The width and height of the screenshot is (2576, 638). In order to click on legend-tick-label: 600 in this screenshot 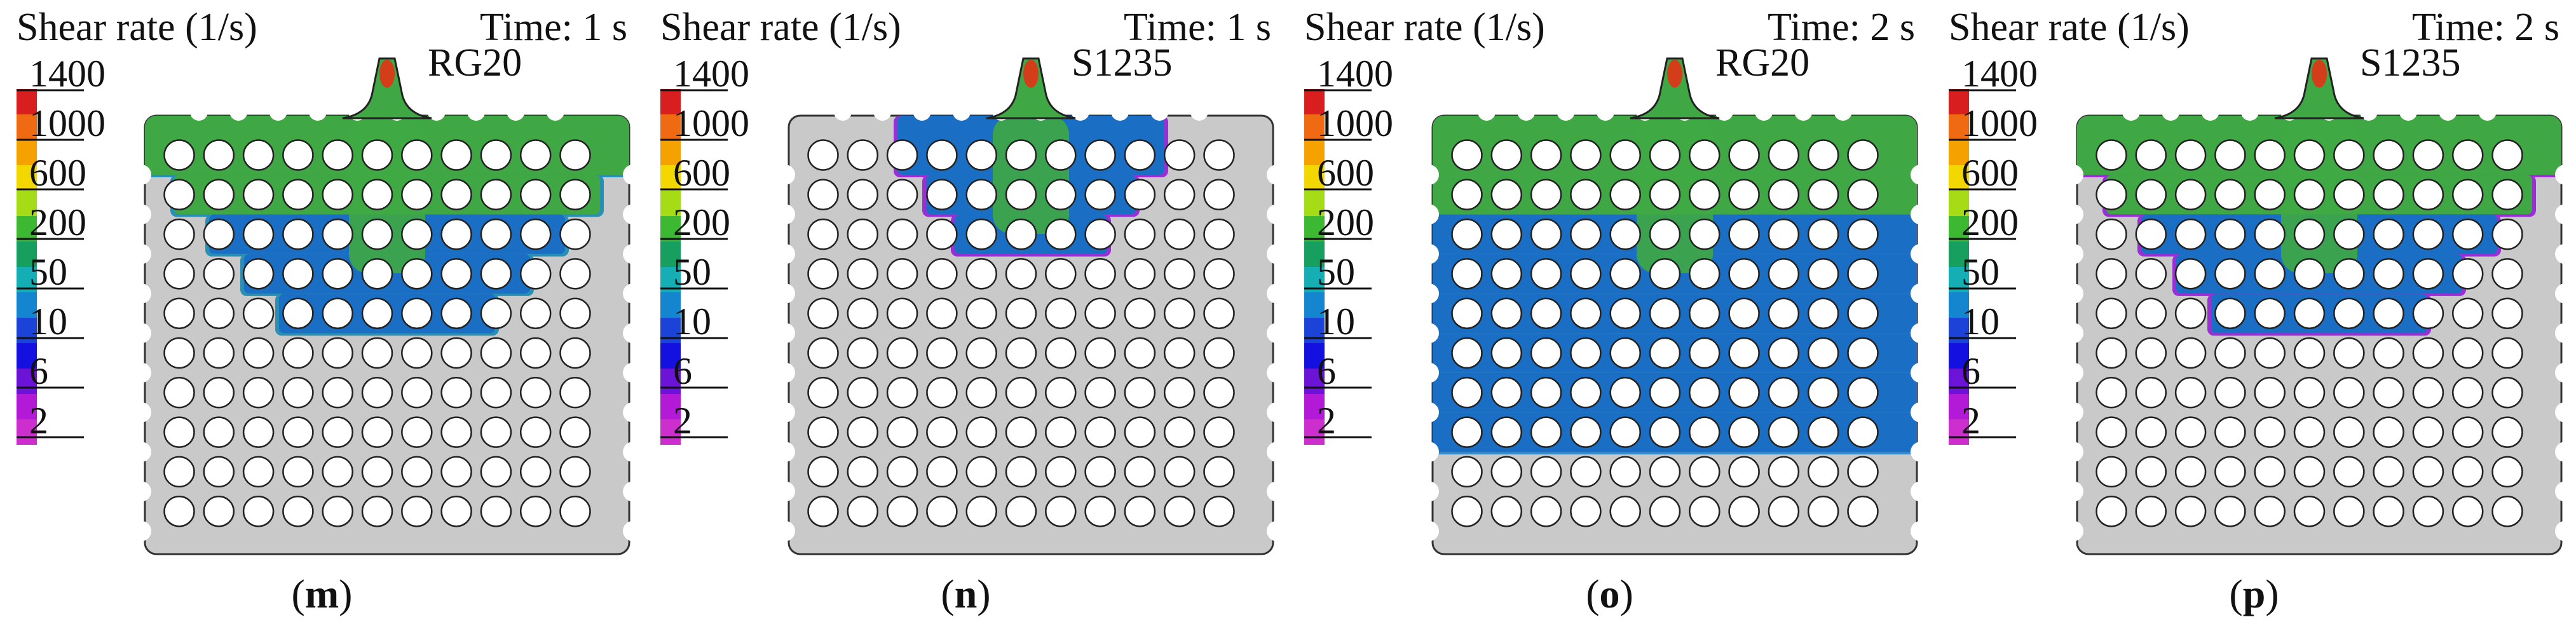, I will do `click(1990, 173)`.